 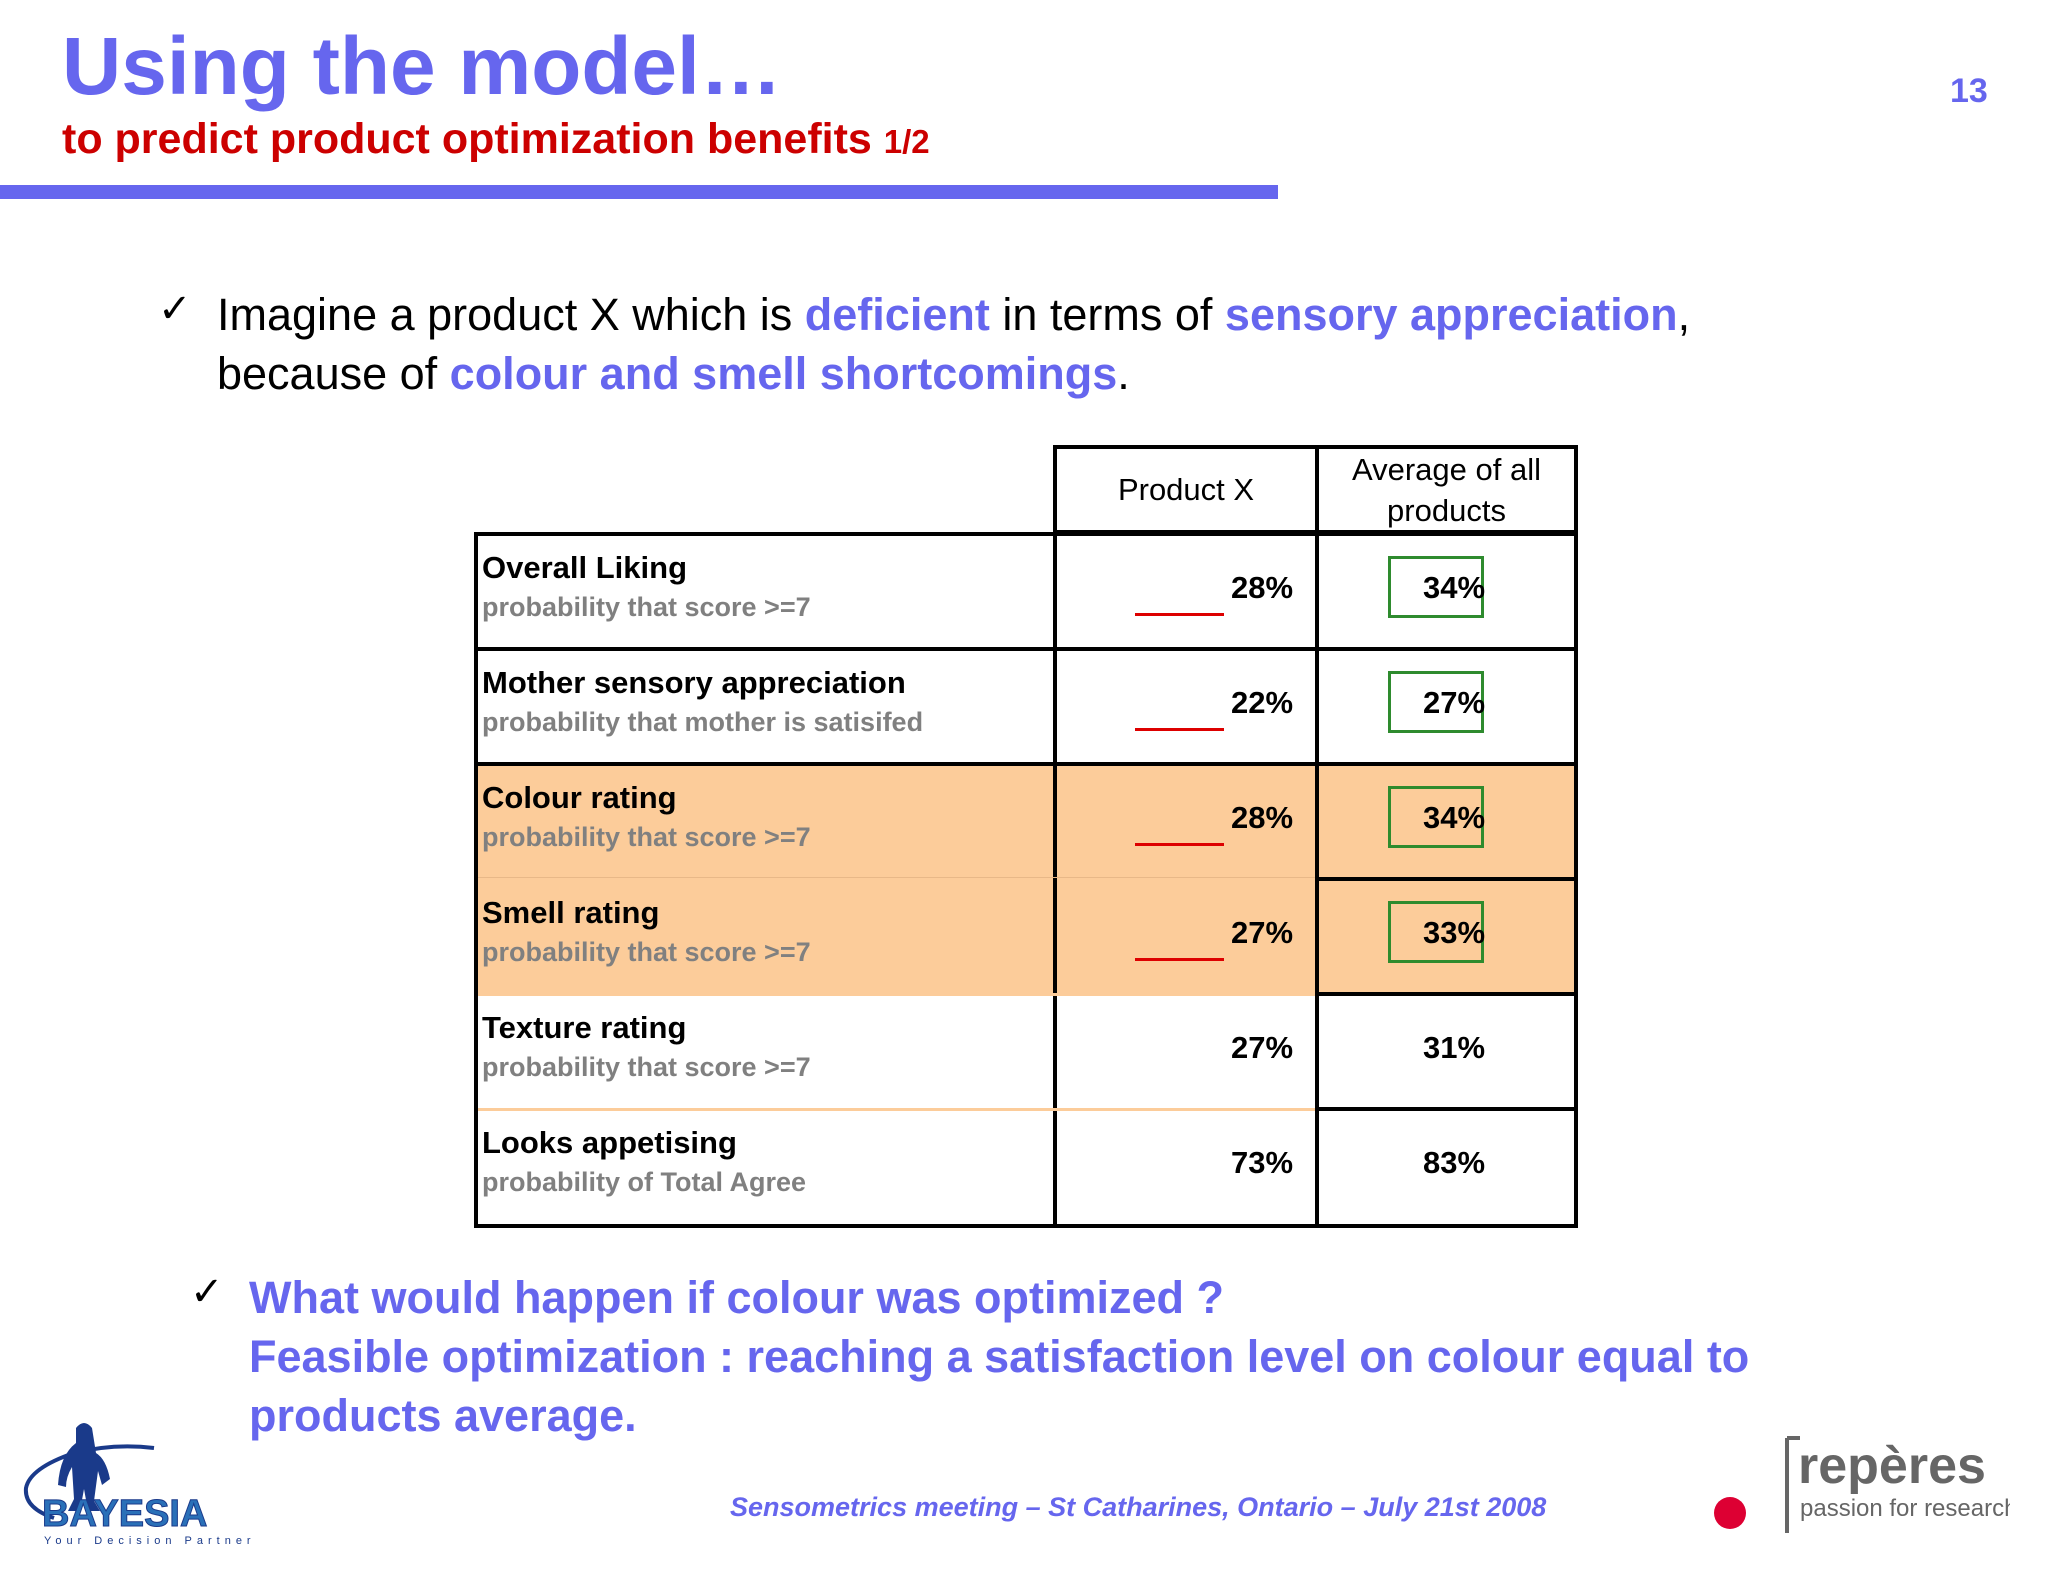 What do you see at coordinates (1186, 489) in the screenshot?
I see `header-product-x: Product X` at bounding box center [1186, 489].